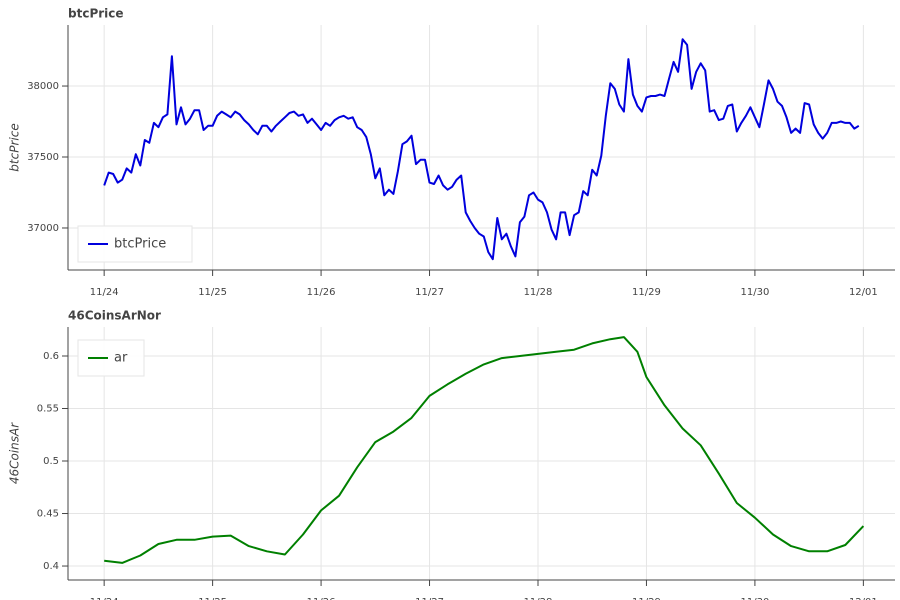  What do you see at coordinates (48, 514) in the screenshot?
I see `y-tick-label: 0.45` at bounding box center [48, 514].